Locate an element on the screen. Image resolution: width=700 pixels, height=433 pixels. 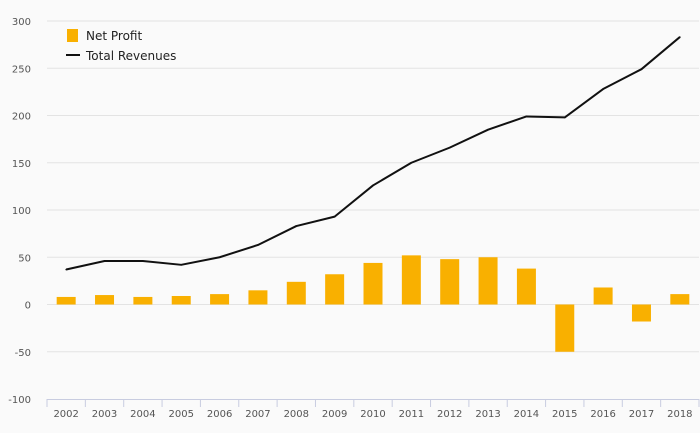
bar-net-profit-2016 is located at coordinates (603, 296).